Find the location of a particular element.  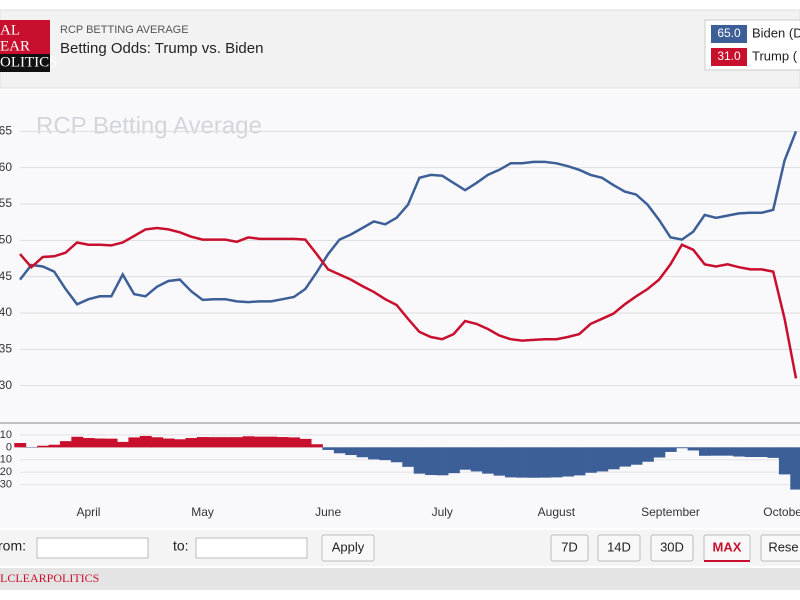

header is located at coordinates (400, 49).